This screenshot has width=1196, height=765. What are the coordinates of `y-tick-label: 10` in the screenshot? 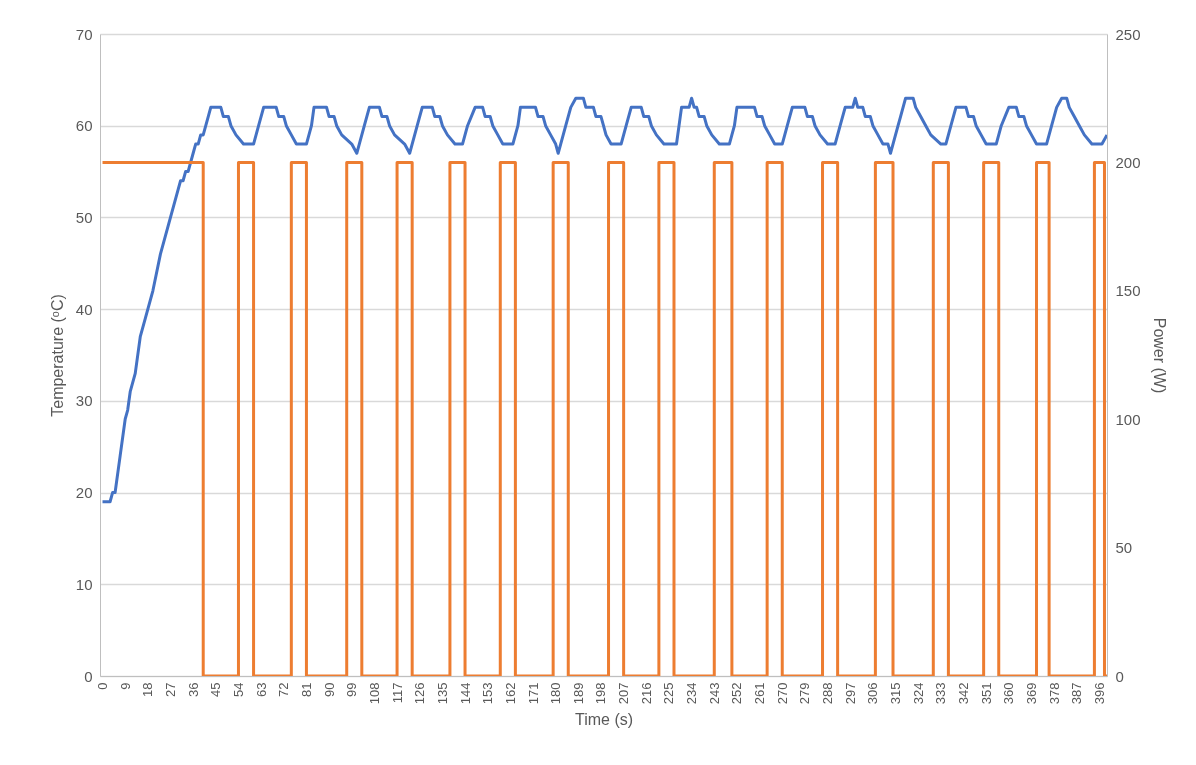 It's located at (84, 584).